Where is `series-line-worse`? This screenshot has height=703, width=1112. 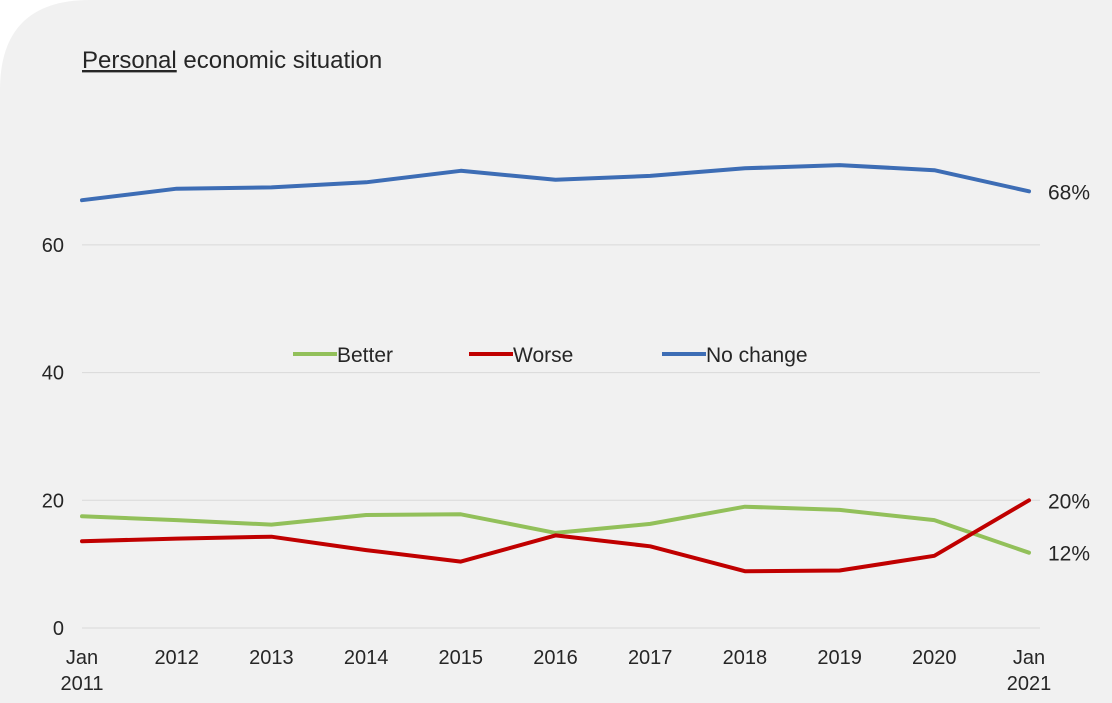
series-line-worse is located at coordinates (555, 536).